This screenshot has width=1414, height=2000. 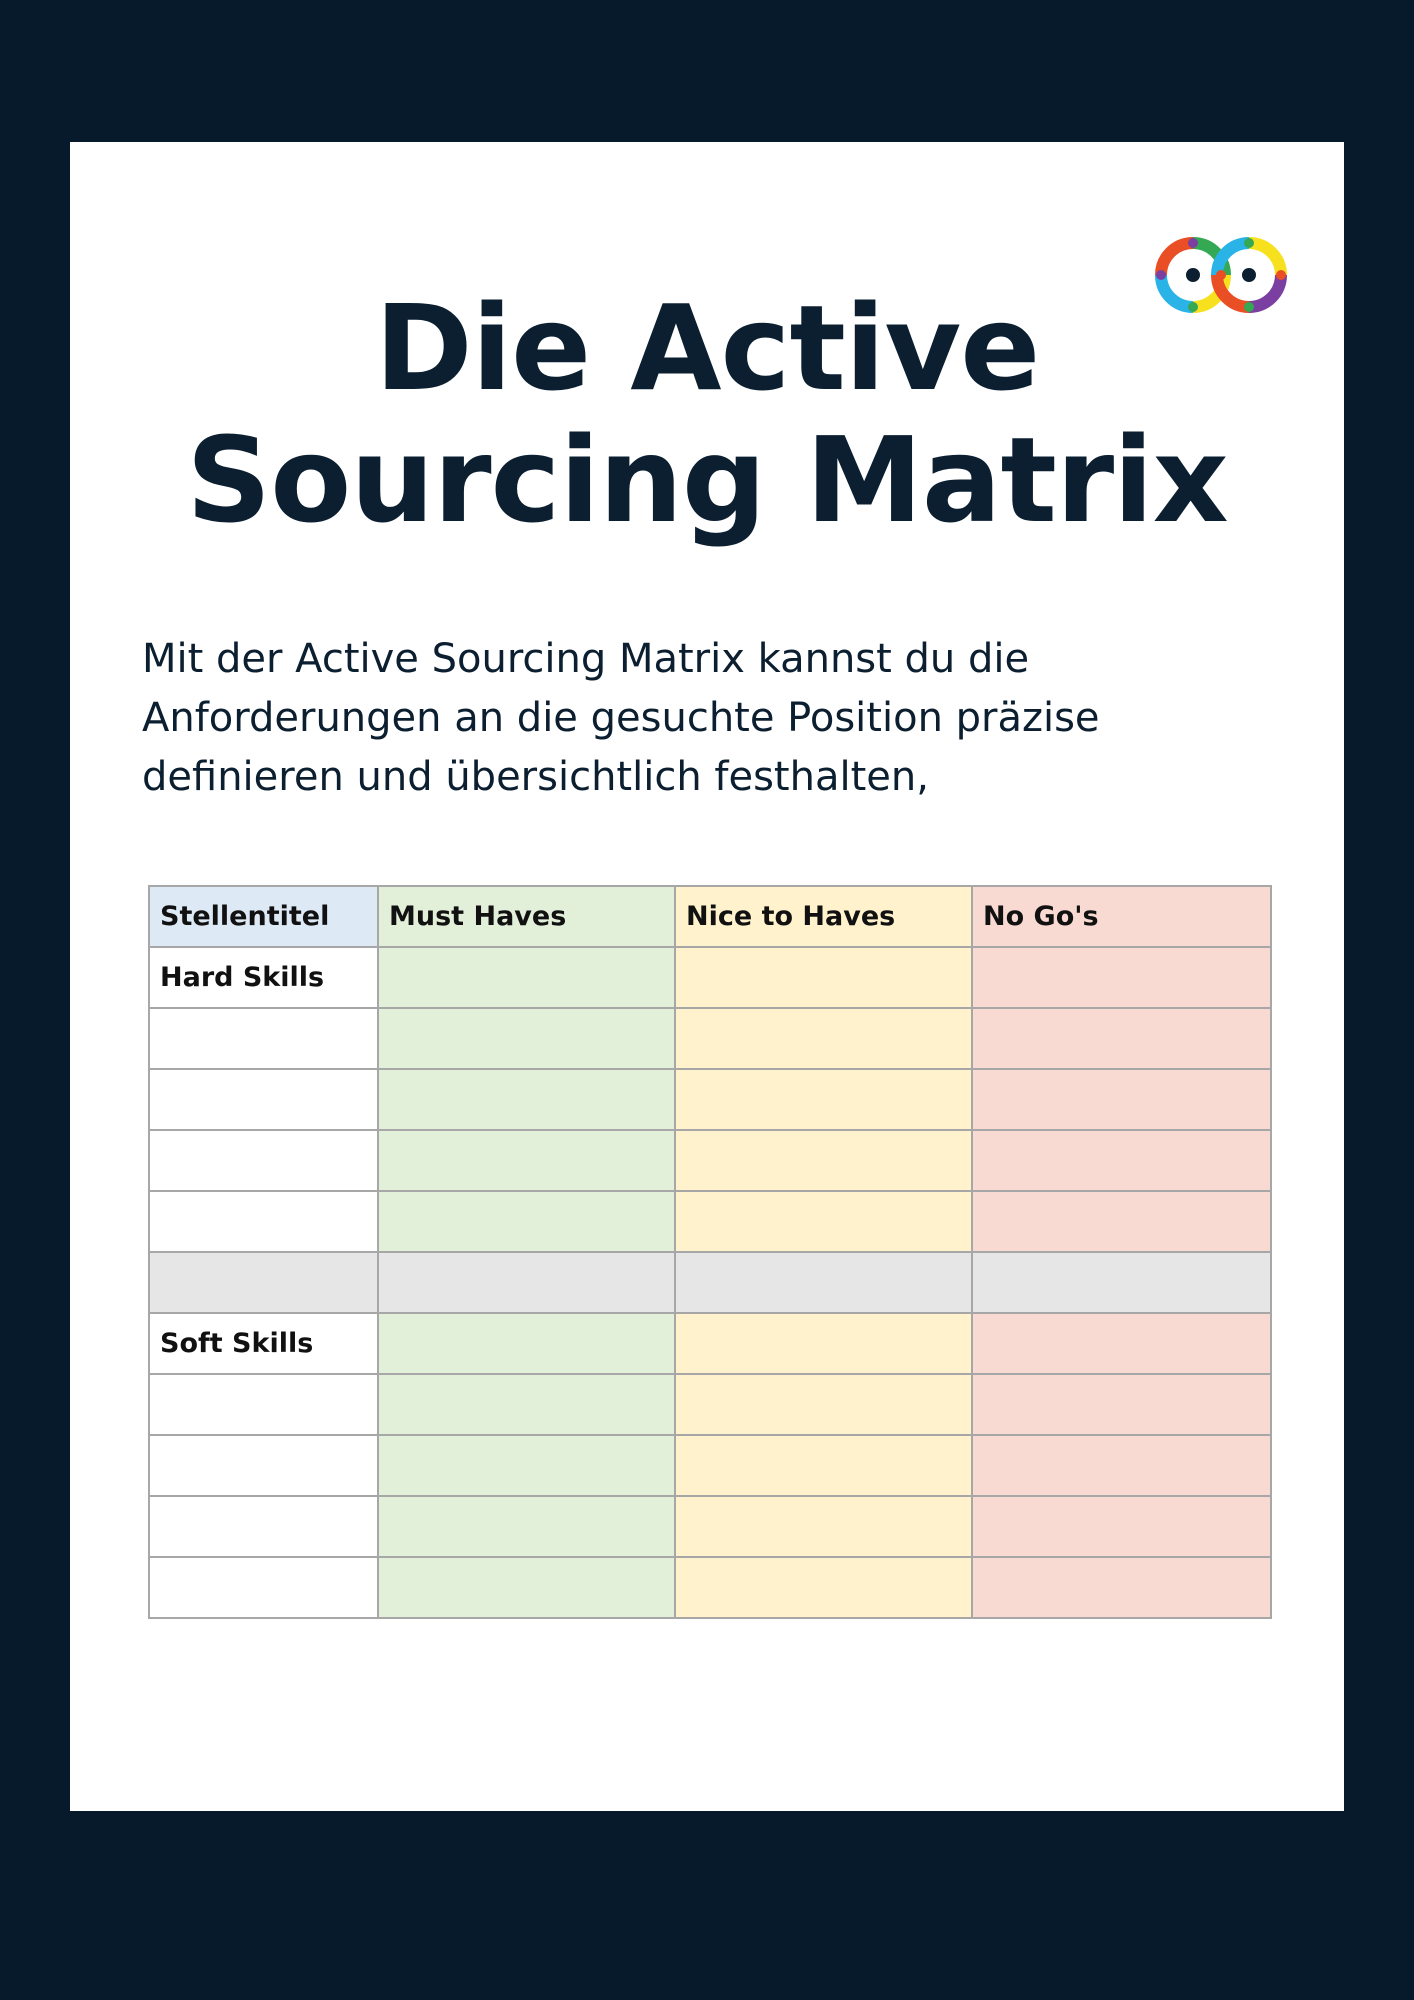 What do you see at coordinates (526, 916) in the screenshot?
I see `header-must-haves: Must Haves` at bounding box center [526, 916].